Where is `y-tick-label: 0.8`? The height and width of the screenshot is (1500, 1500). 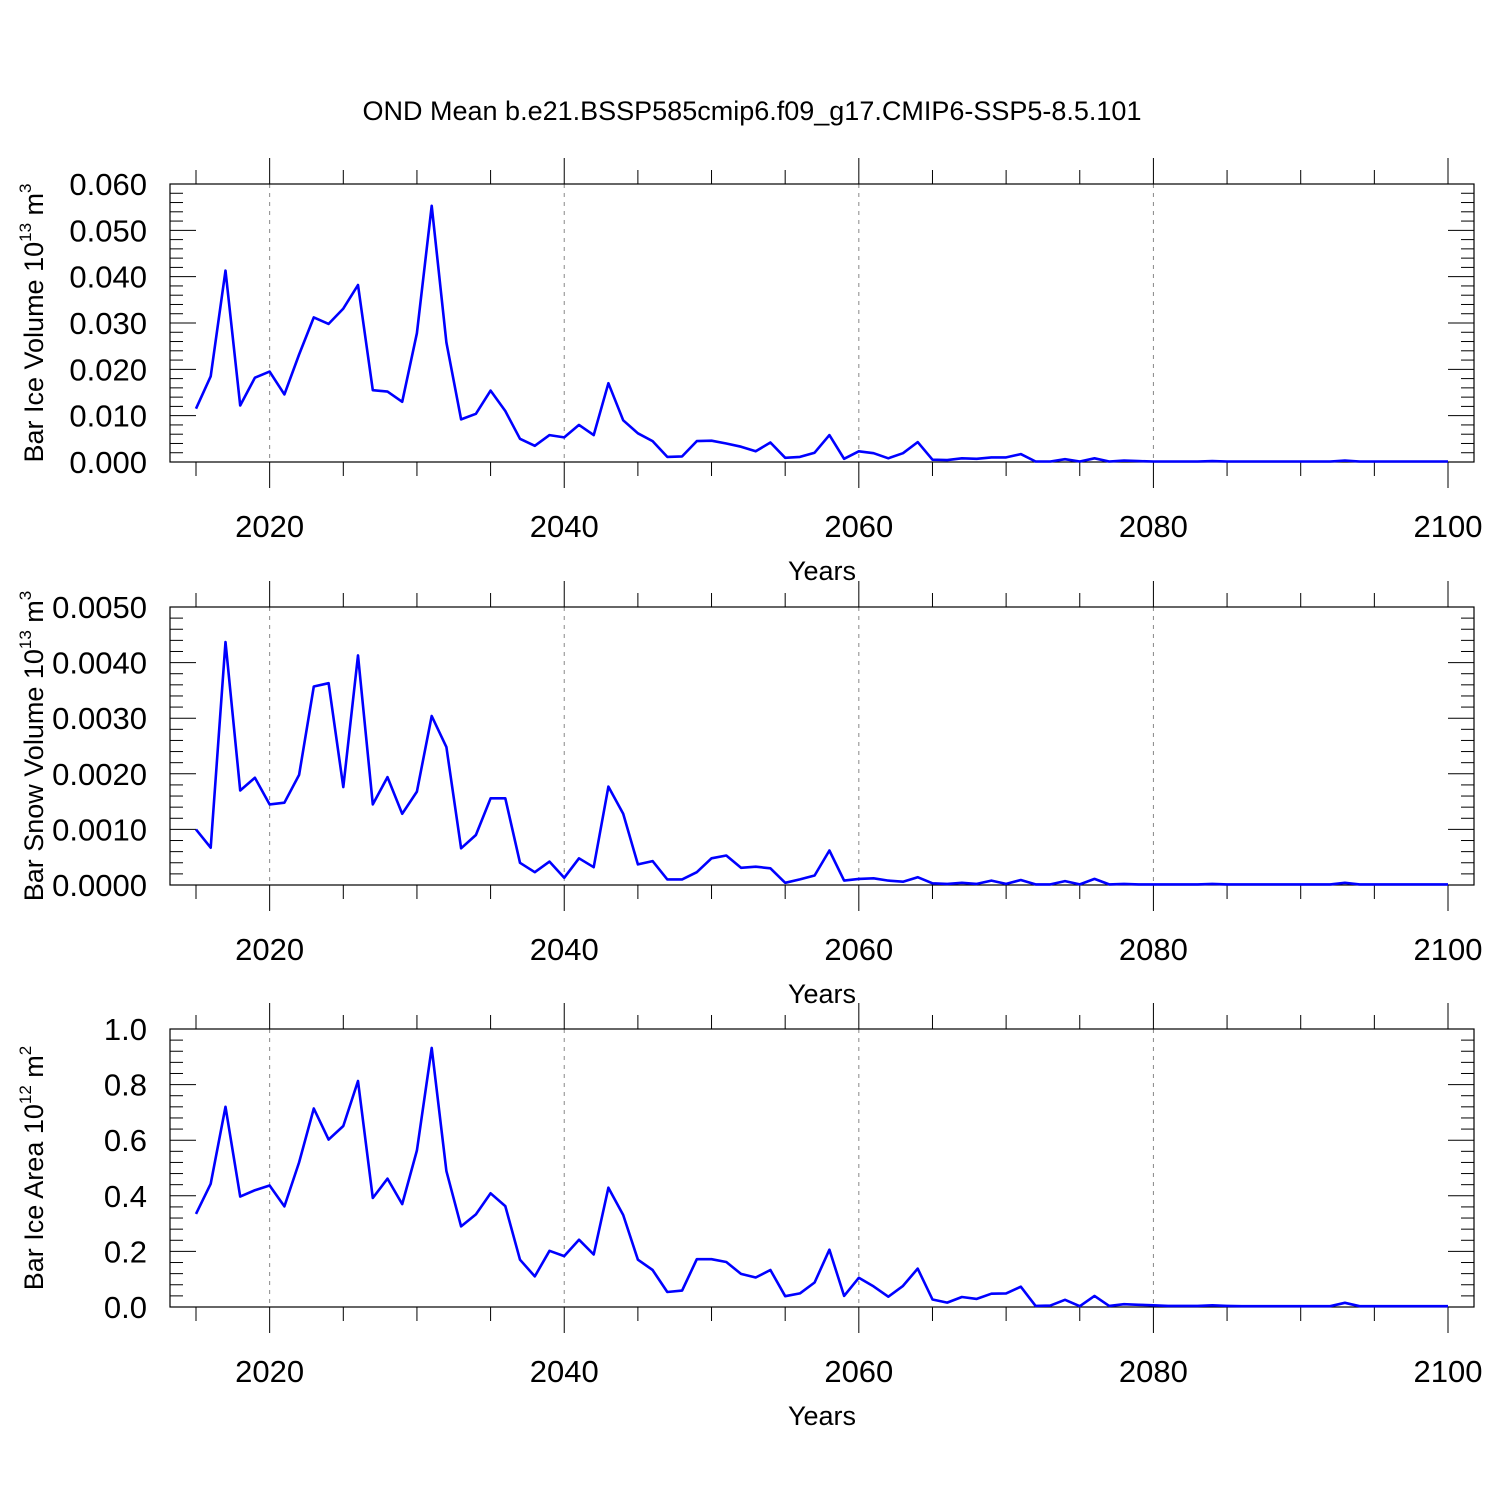
y-tick-label: 0.8 is located at coordinates (125, 1085).